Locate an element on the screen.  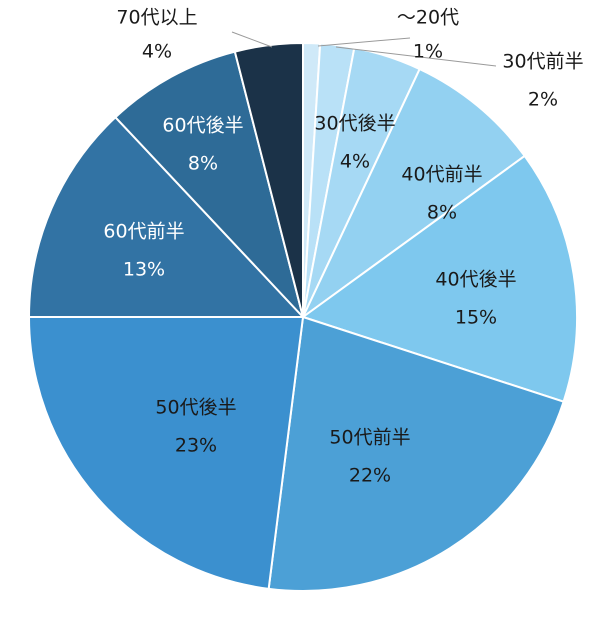
slice-category-label: 50代後半 is located at coordinates (195, 408).